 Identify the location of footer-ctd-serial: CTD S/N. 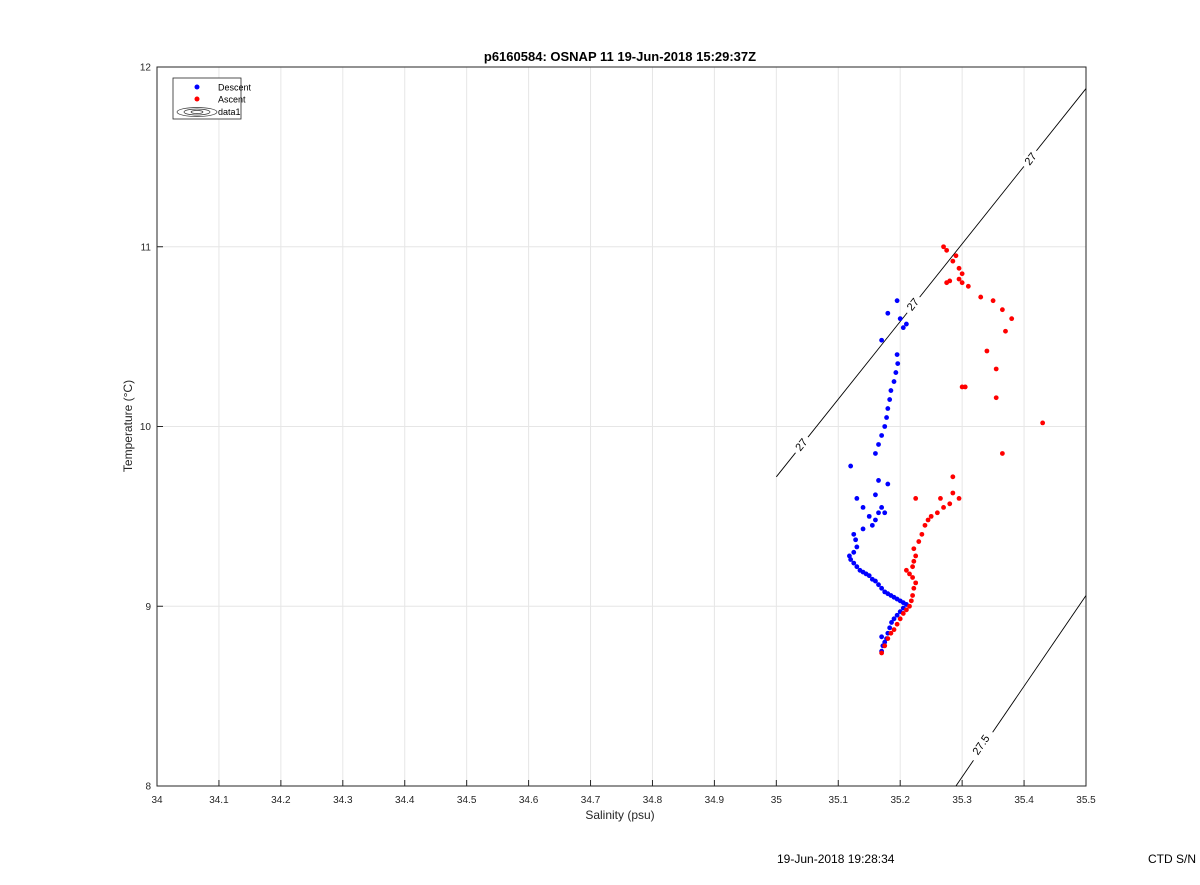
(1172, 859).